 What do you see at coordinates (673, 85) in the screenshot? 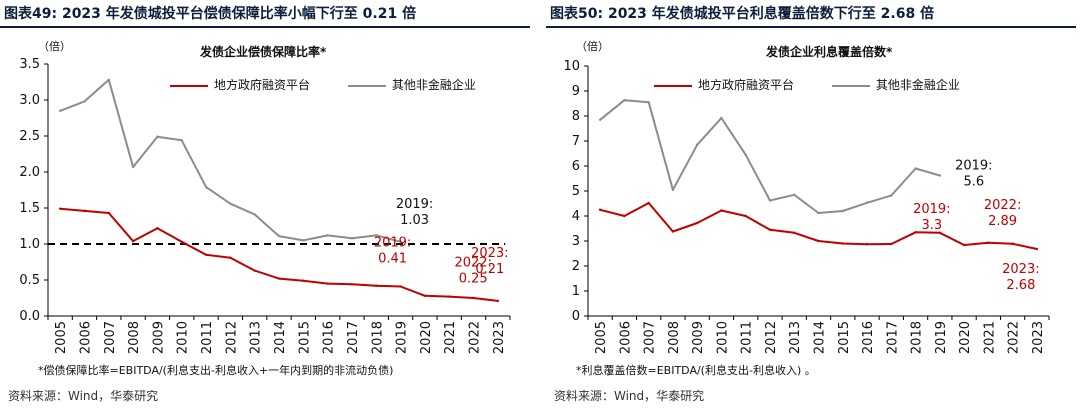
I see `legend-swatch` at bounding box center [673, 85].